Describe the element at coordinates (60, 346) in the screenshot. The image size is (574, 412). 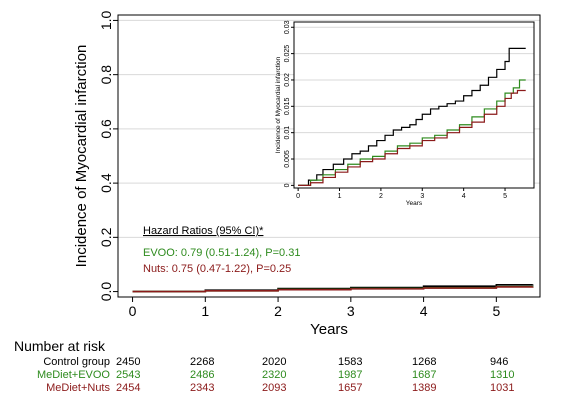
I see `risk-table-title: Number at risk` at that location.